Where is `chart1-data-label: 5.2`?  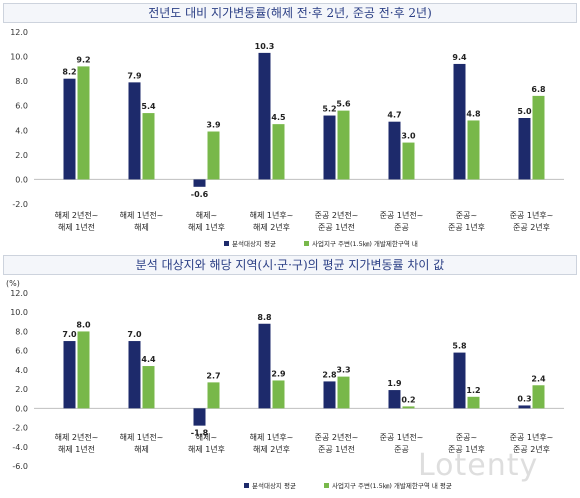
chart1-data-label: 5.2 is located at coordinates (329, 109).